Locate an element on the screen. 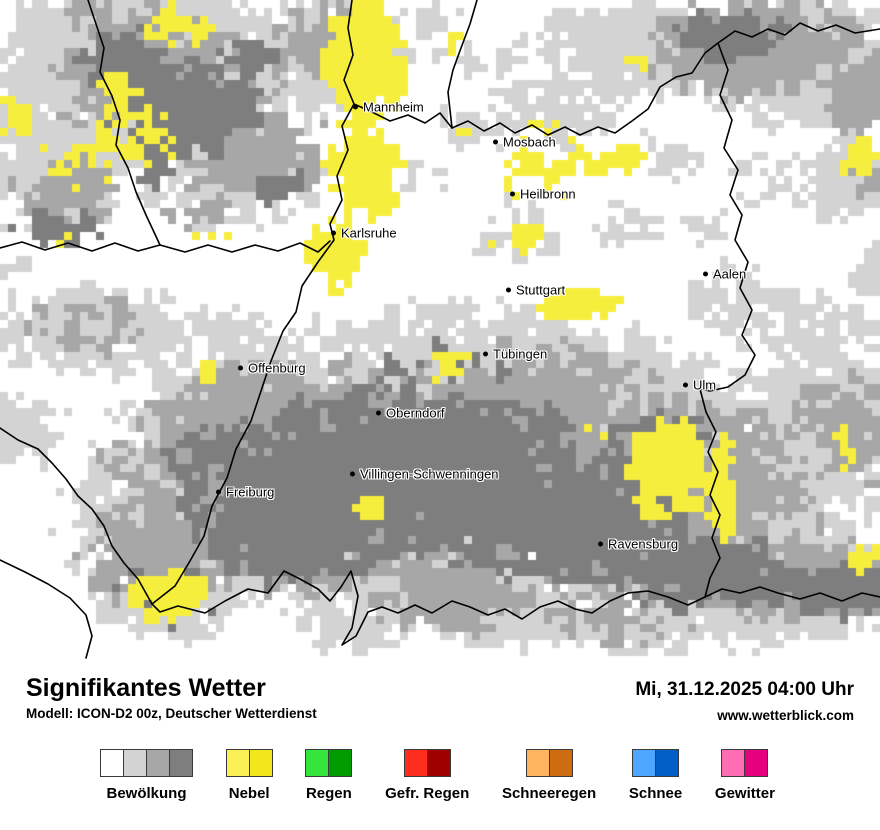 The image size is (880, 830). border-top-center is located at coordinates (462, 64).